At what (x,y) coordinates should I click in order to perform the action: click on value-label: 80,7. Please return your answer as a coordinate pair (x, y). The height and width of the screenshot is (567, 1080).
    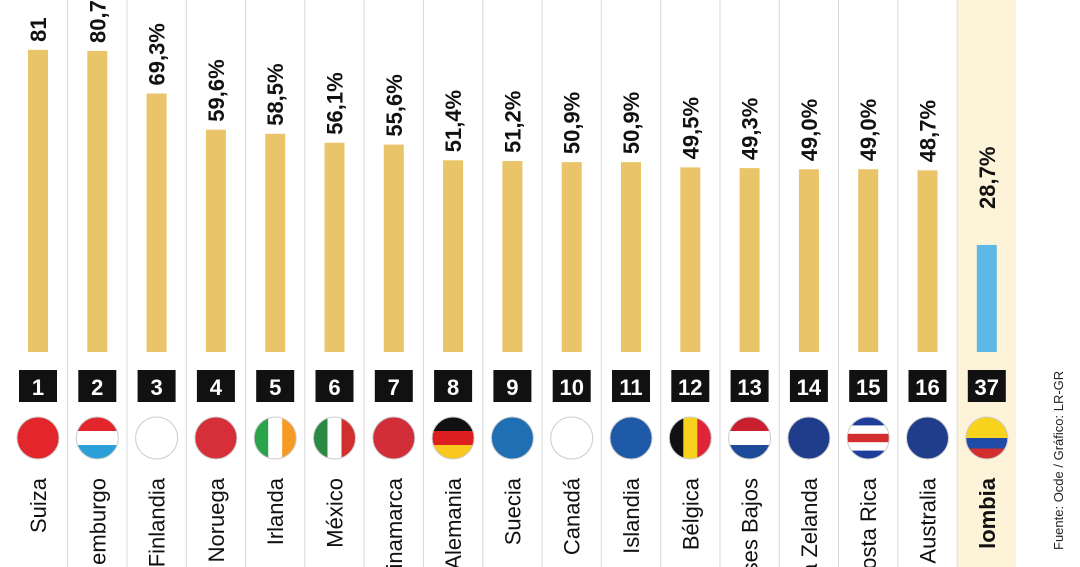
    Looking at the image, I should click on (97, 21).